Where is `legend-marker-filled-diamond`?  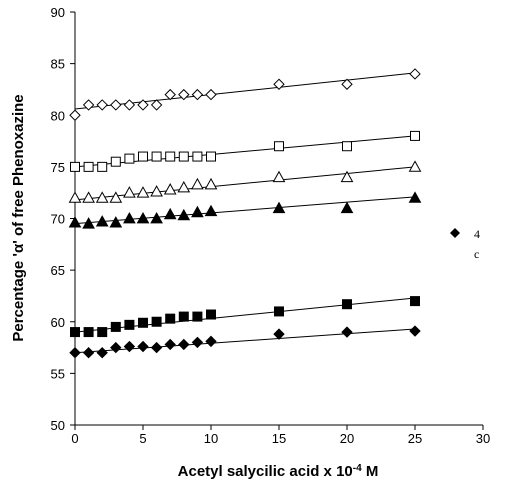 legend-marker-filled-diamond is located at coordinates (455, 233).